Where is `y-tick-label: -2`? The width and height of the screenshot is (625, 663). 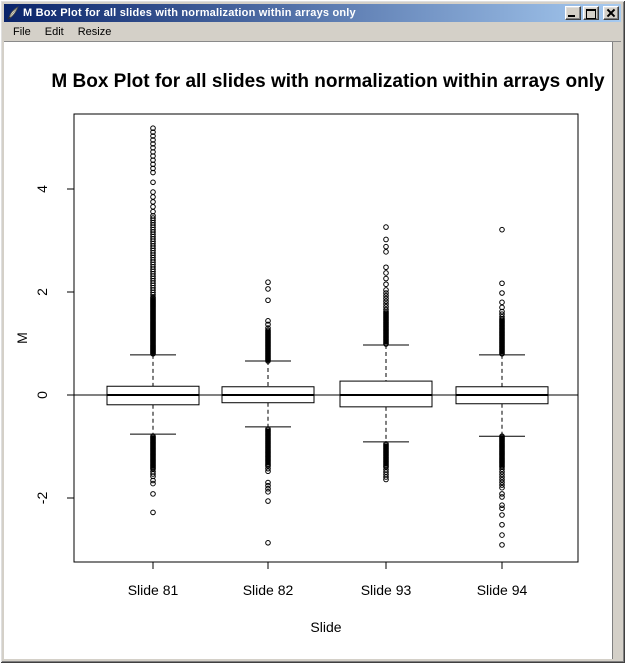 y-tick-label: -2 is located at coordinates (42, 498).